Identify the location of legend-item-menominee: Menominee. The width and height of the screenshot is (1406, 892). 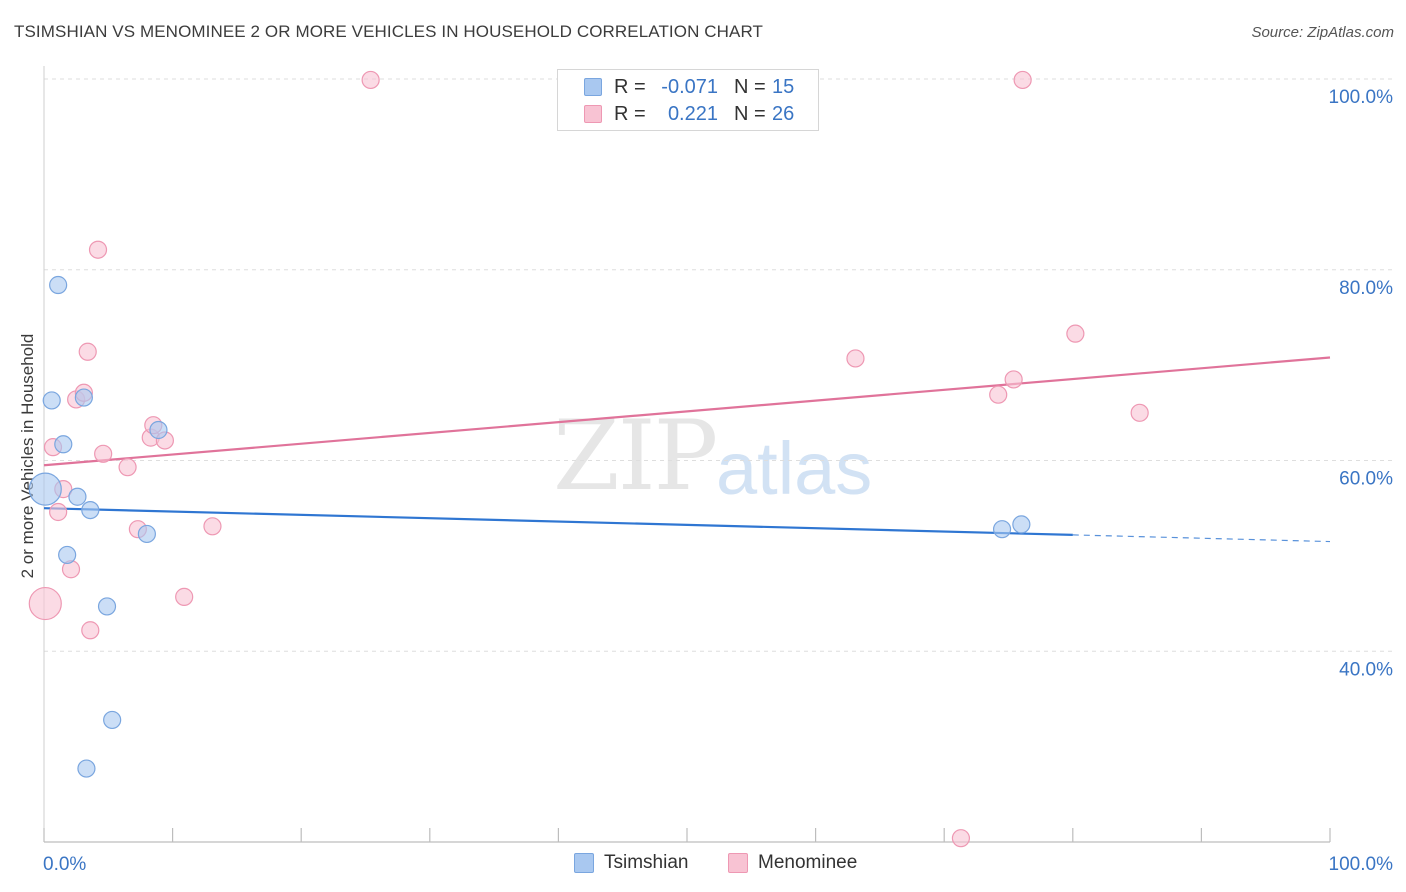
(792, 863).